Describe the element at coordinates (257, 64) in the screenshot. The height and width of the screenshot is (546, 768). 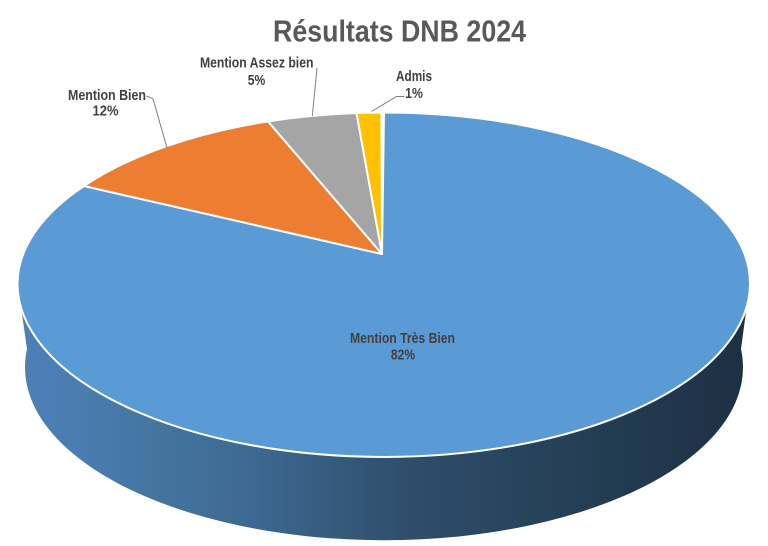
I see `svg-text: Mention Assez bien` at that location.